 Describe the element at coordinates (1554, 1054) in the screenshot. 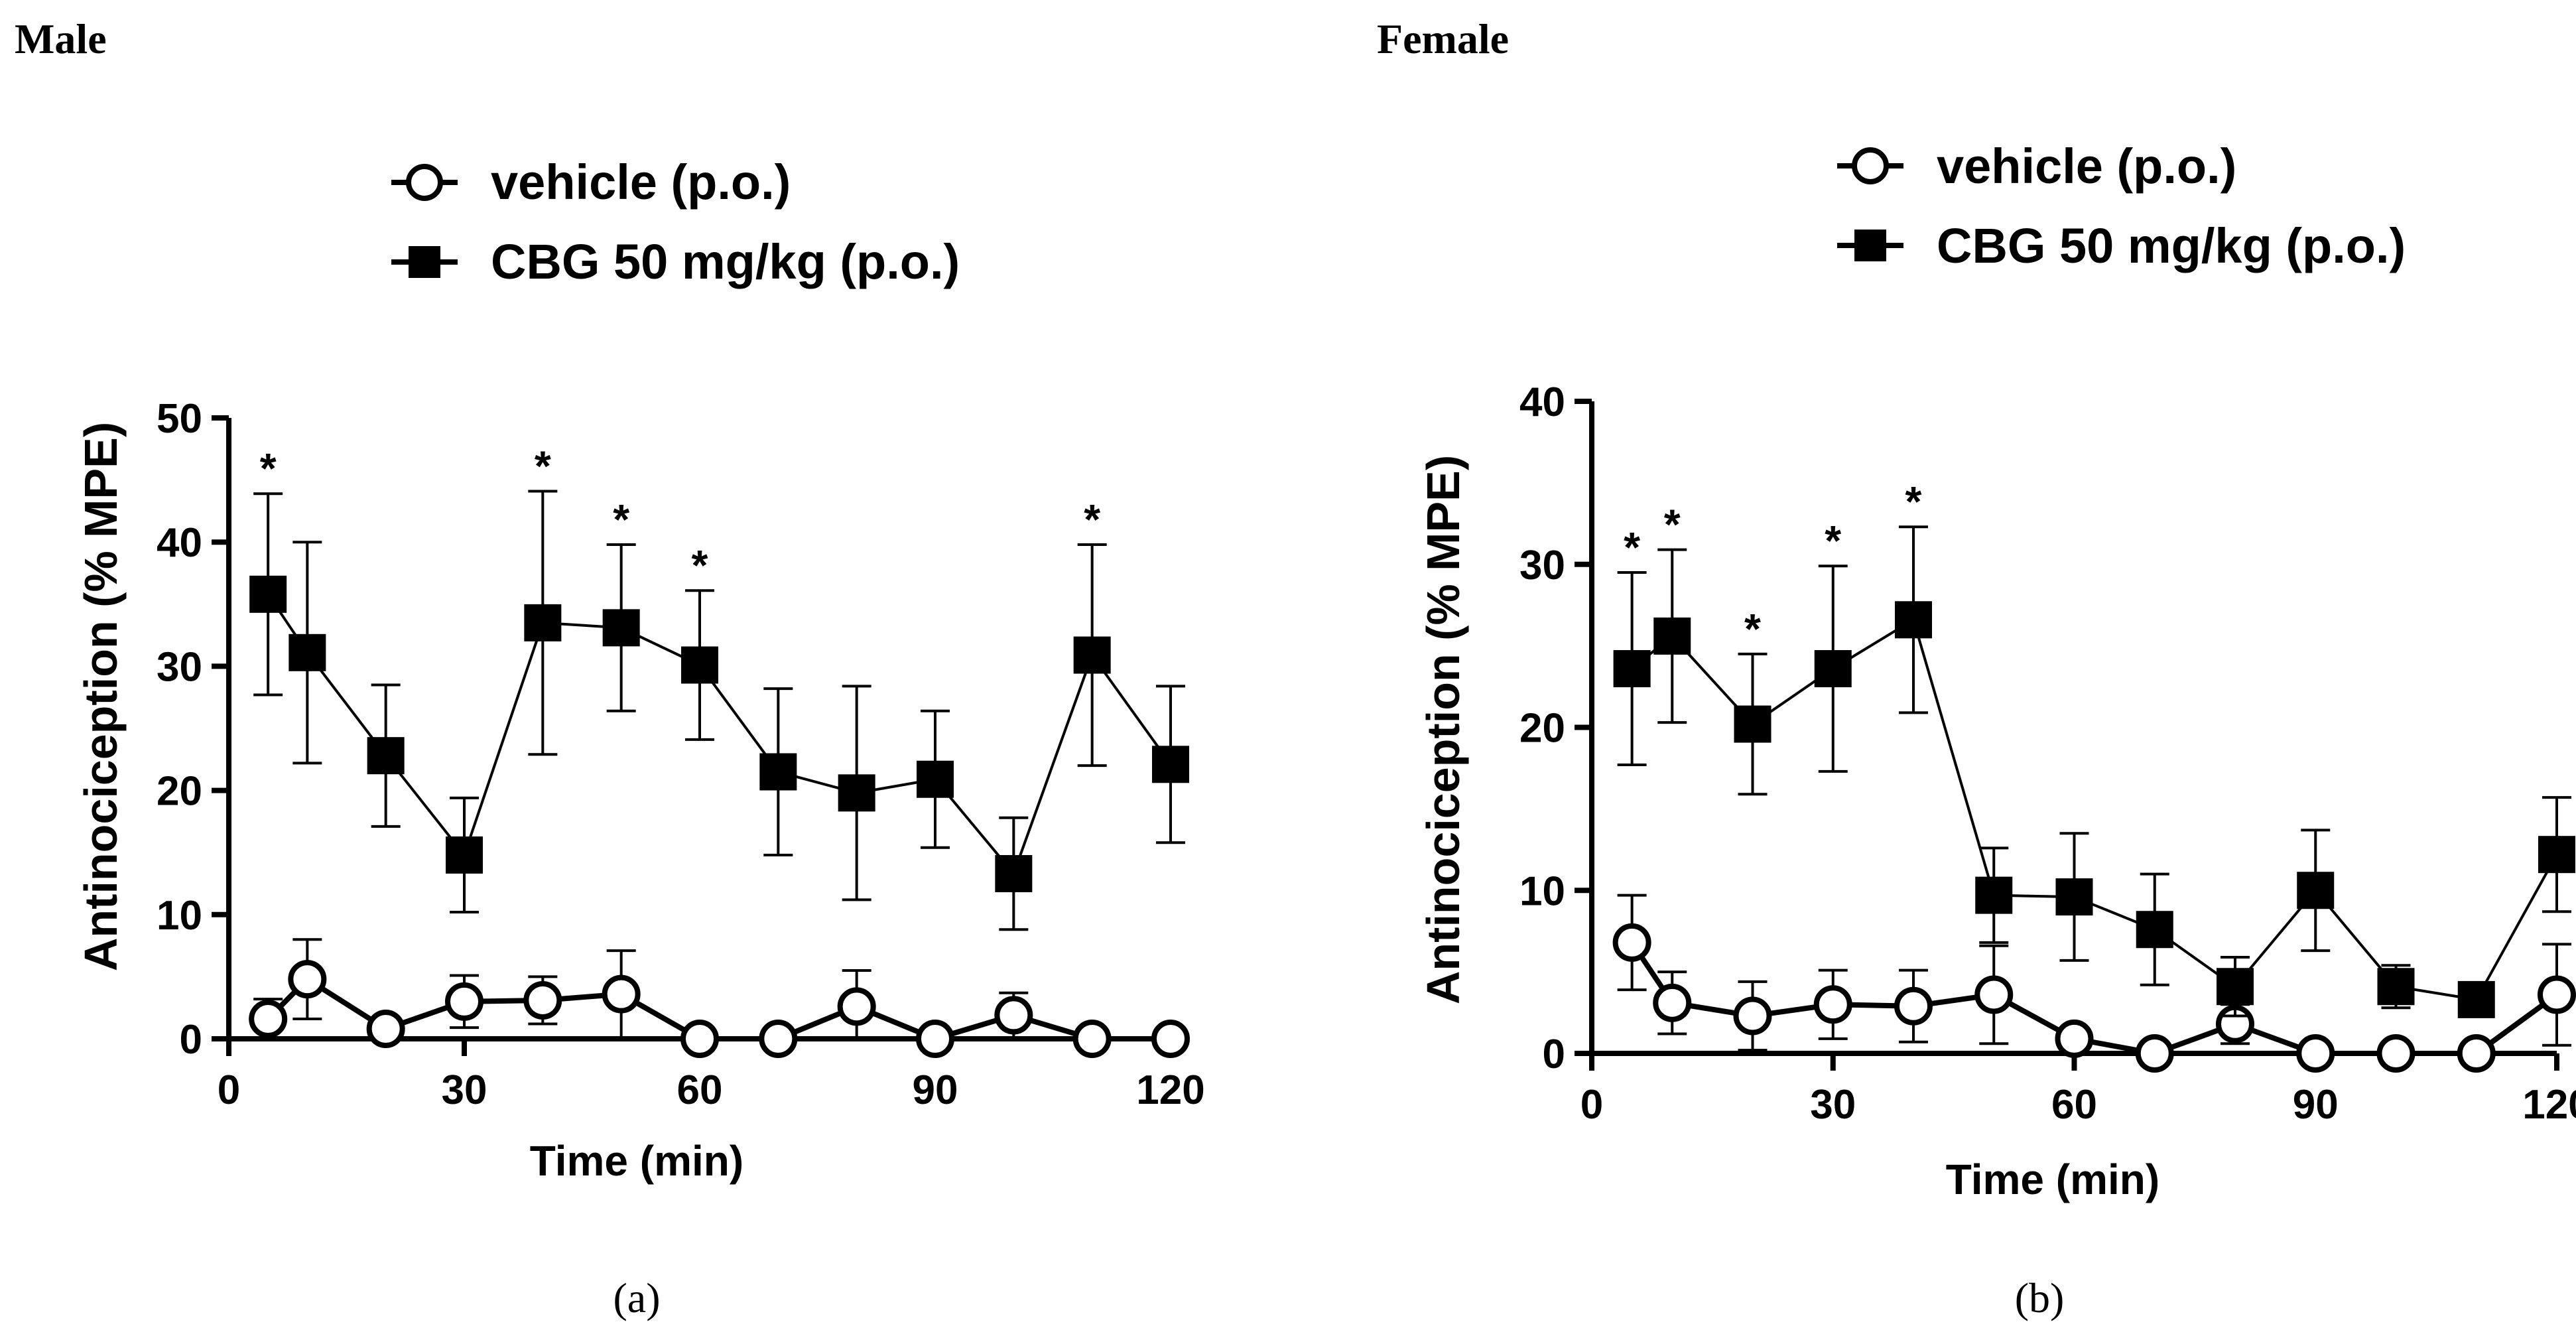

I see `panel-b-y-tick-label: 0` at that location.